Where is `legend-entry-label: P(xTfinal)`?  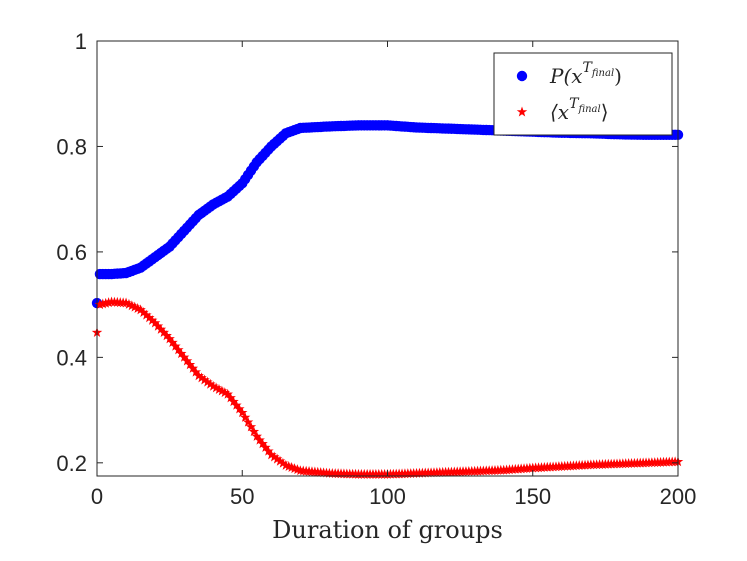 legend-entry-label: P(xTfinal) is located at coordinates (585, 74).